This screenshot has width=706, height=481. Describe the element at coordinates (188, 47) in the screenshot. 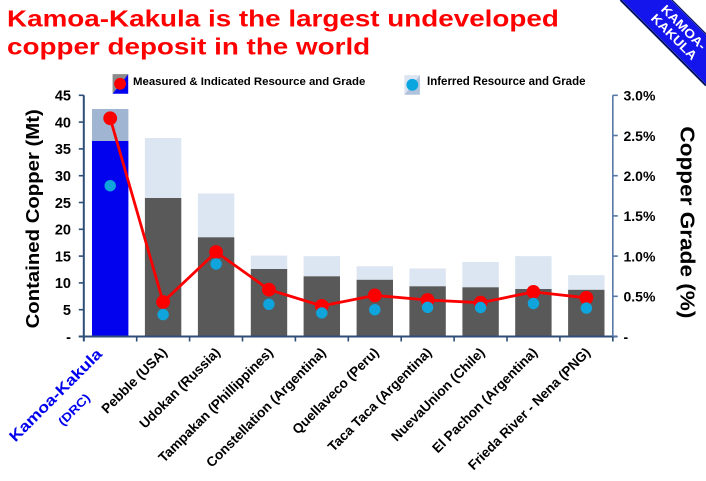

I see `svg-text: copper deposit in the world` at that location.